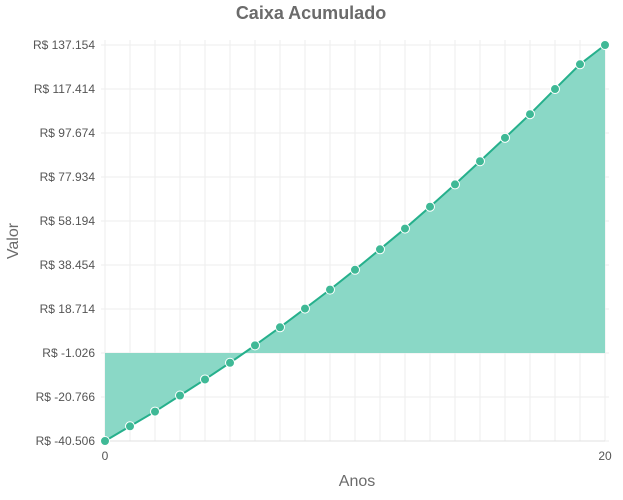  Describe the element at coordinates (357, 481) in the screenshot. I see `x-axis-title: Anos` at that location.